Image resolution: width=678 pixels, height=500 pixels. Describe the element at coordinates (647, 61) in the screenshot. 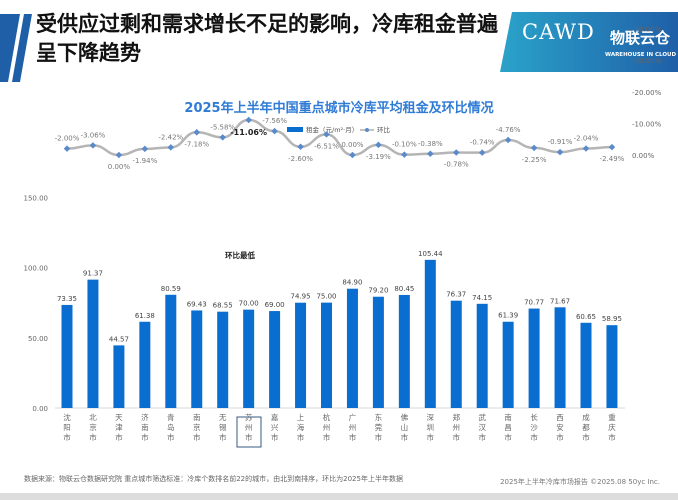

I see `right-tick-label: -30.00%` at that location.